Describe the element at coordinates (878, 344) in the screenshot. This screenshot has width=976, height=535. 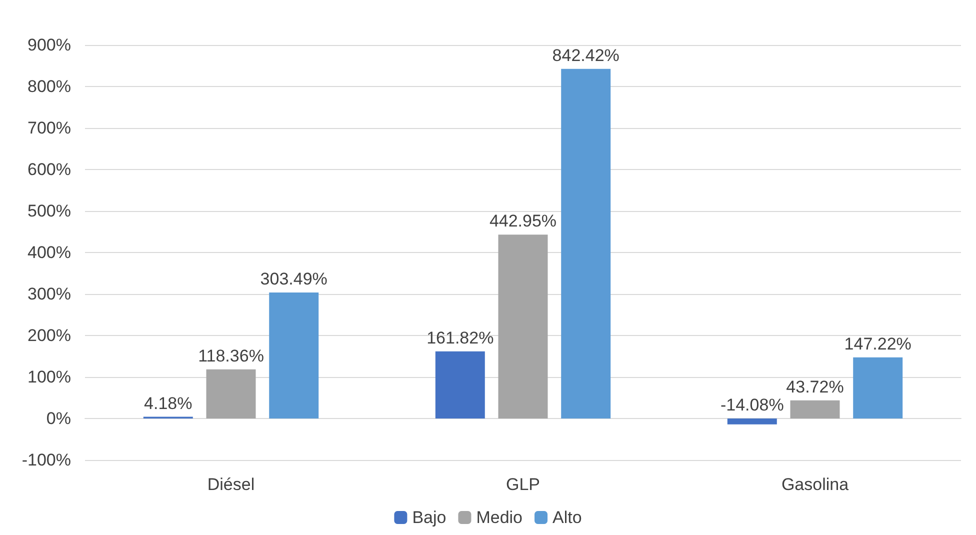
I see `data-label: 147.22%` at that location.